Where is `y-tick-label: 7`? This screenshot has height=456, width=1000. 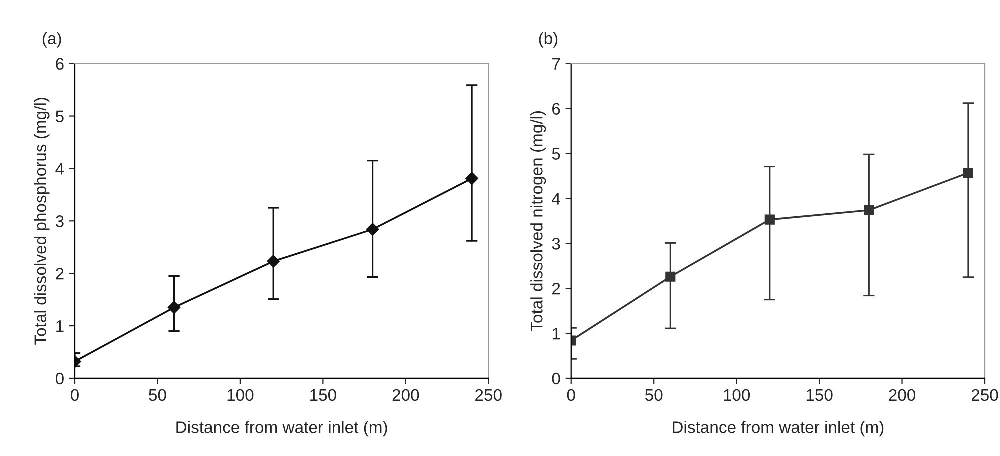
y-tick-label: 7 is located at coordinates (556, 64).